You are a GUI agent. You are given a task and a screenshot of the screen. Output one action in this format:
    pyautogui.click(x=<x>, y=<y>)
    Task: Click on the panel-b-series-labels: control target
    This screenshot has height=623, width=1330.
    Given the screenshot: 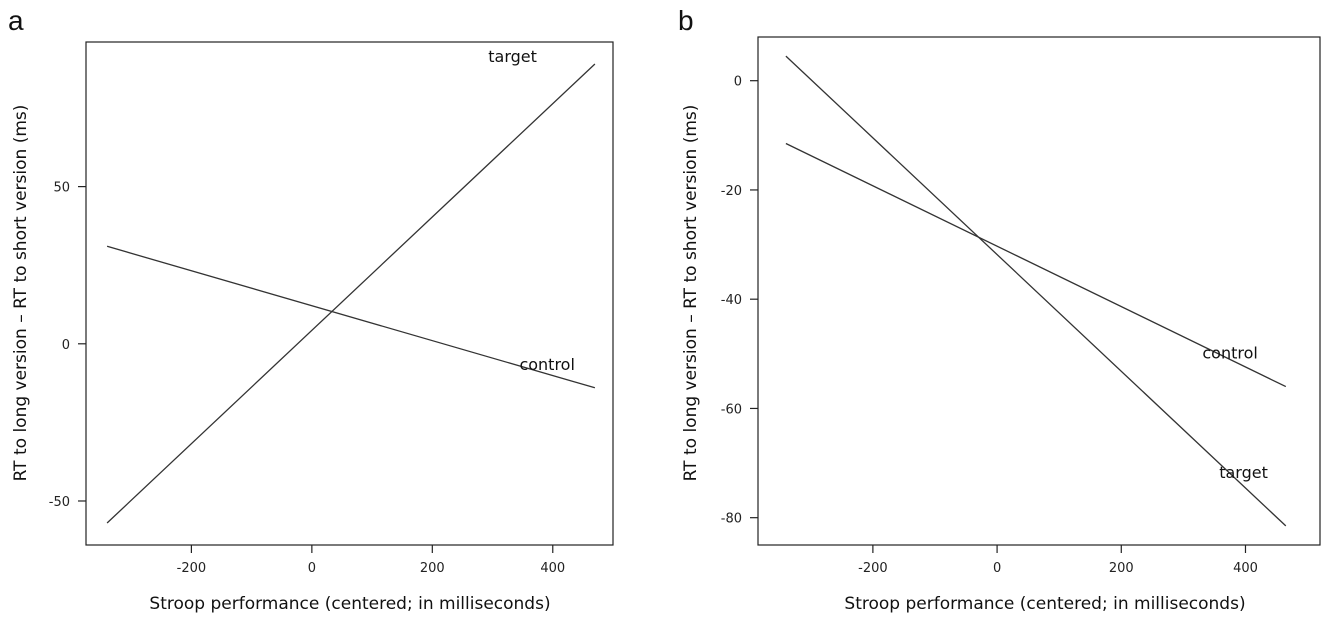 What is the action you would take?
    pyautogui.click(x=1234, y=413)
    